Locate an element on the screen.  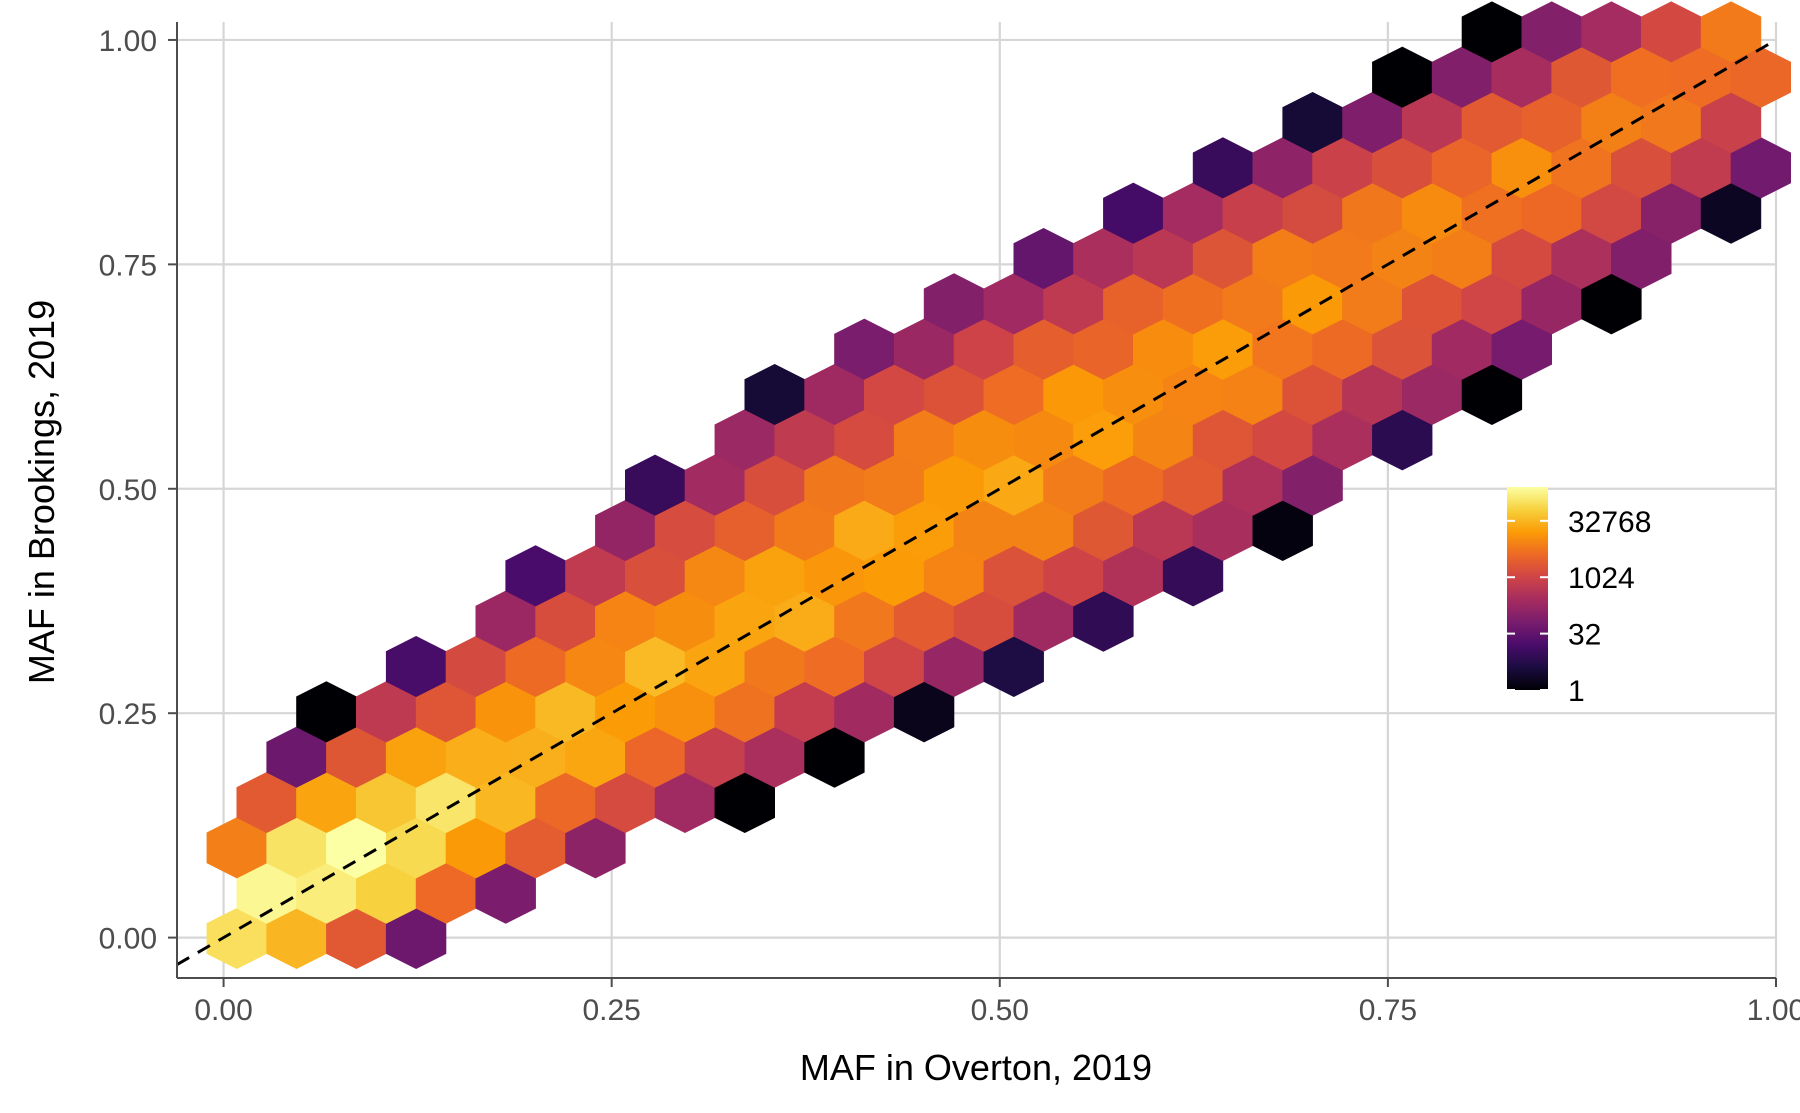
y-tick-label: 0.25 is located at coordinates (128, 714).